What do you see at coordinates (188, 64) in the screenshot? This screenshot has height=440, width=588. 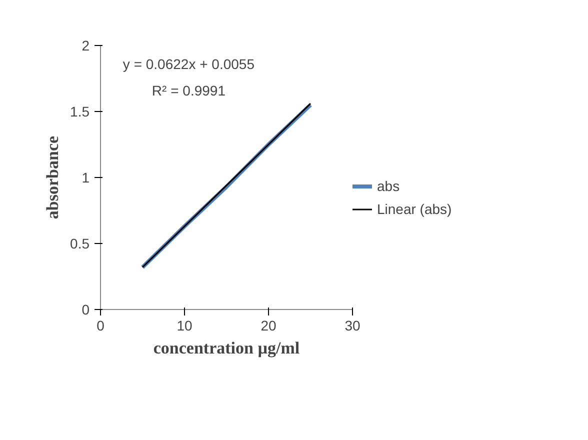 I see `annotation: y = 0.0622x + 0.0055` at bounding box center [188, 64].